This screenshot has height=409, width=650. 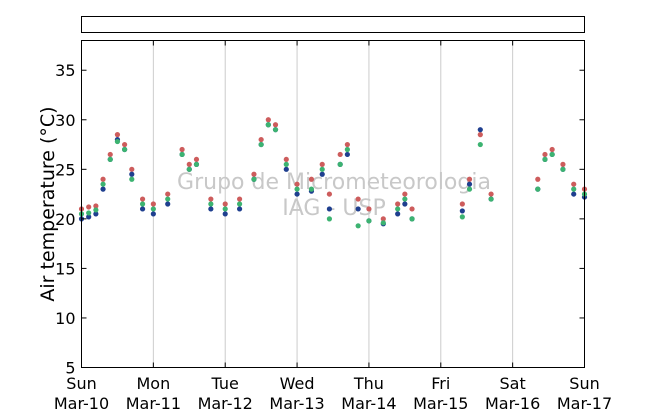 What do you see at coordinates (225, 383) in the screenshot?
I see `x-tick-day: Tue` at bounding box center [225, 383].